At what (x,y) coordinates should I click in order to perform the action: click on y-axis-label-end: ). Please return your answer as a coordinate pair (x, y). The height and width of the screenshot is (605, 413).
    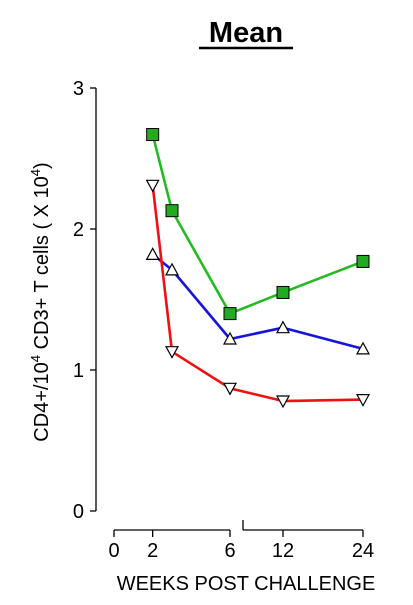
    Looking at the image, I should click on (42, 165).